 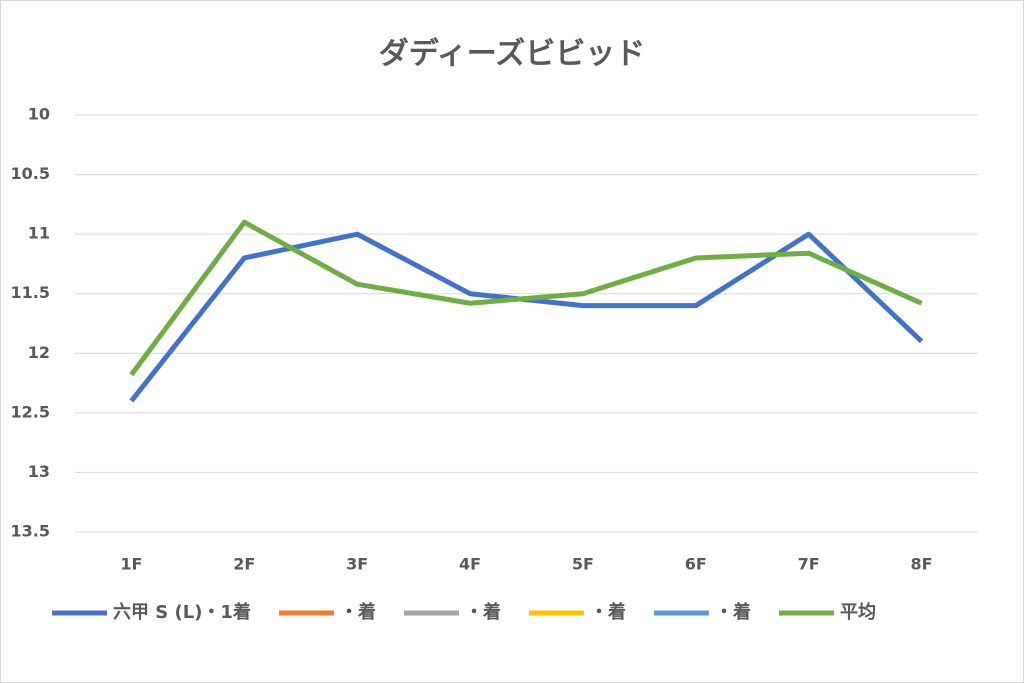 I want to click on y-tick-label: 13, so click(x=39, y=471).